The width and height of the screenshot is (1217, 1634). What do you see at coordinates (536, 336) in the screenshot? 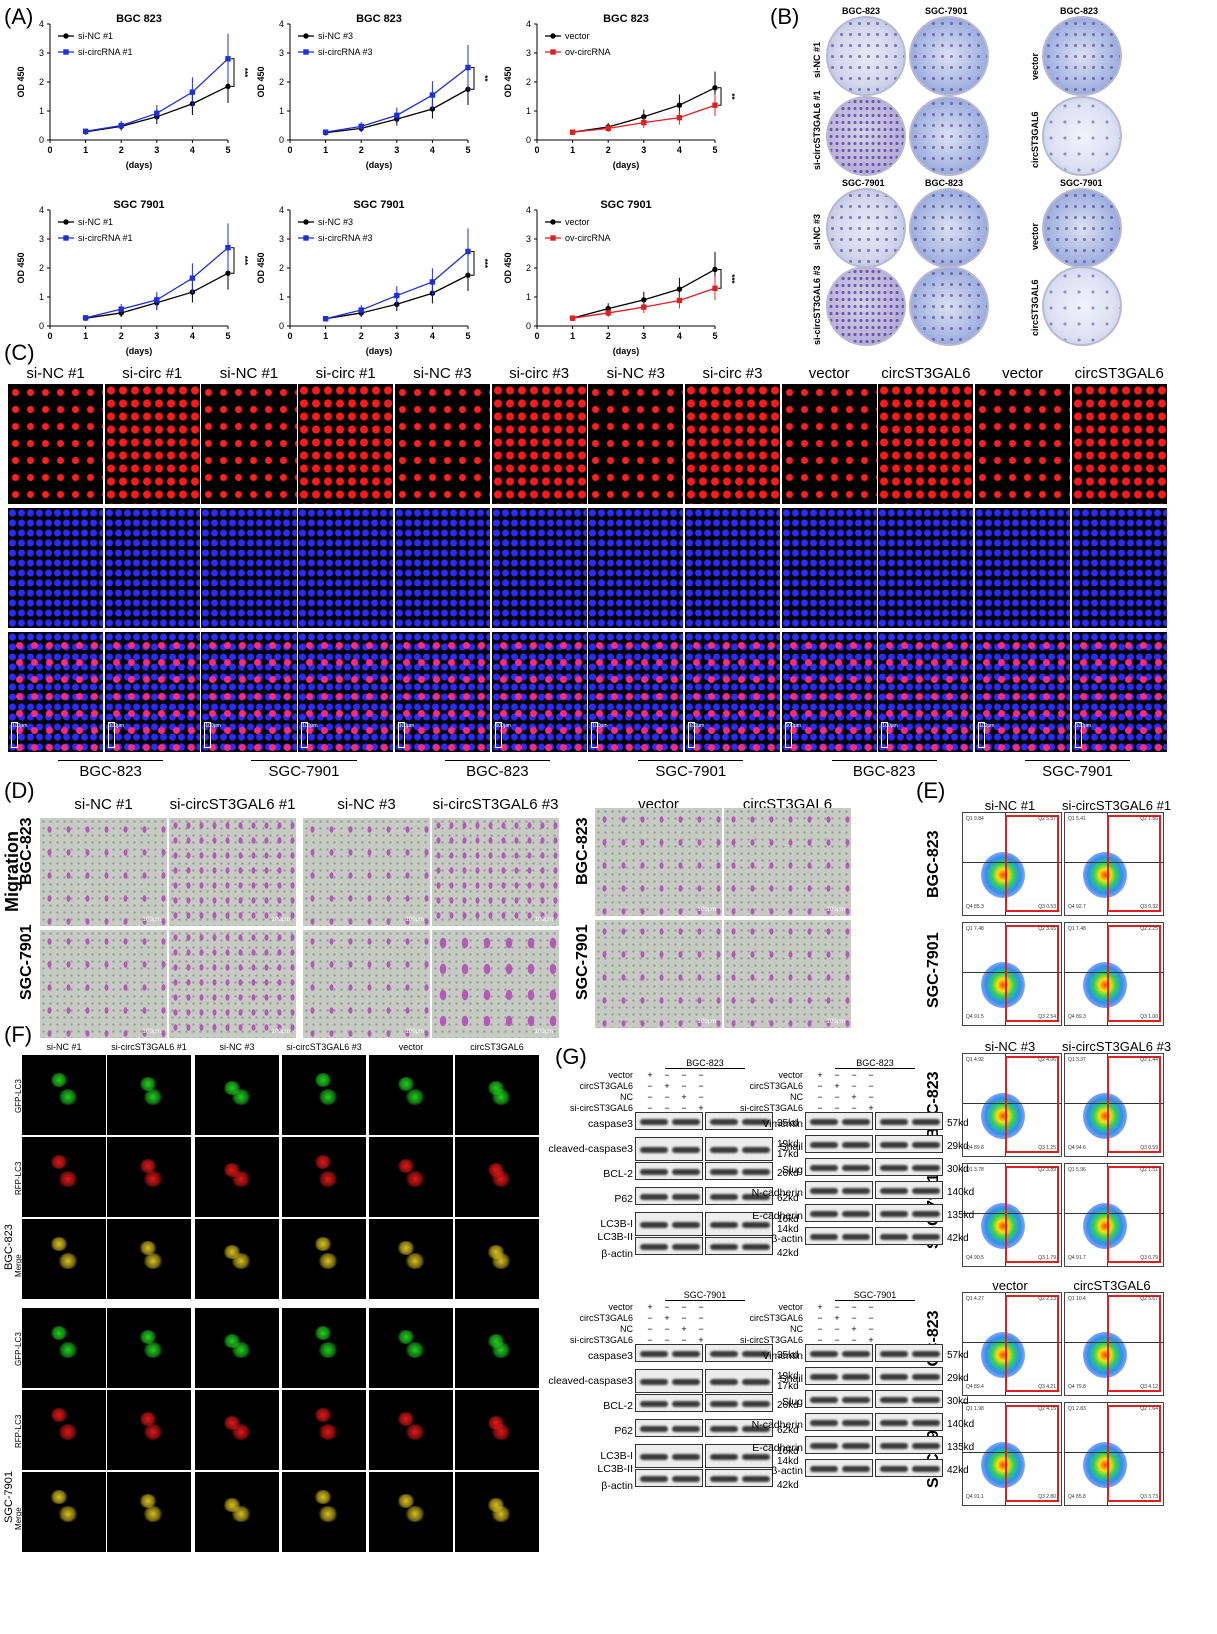
I see `x-tick-label: 0` at bounding box center [536, 336].